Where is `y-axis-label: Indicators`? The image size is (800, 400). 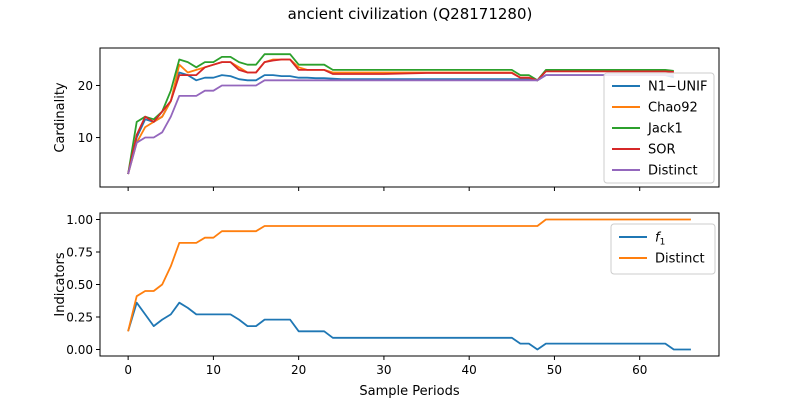 y-axis-label: Indicators is located at coordinates (60, 284).